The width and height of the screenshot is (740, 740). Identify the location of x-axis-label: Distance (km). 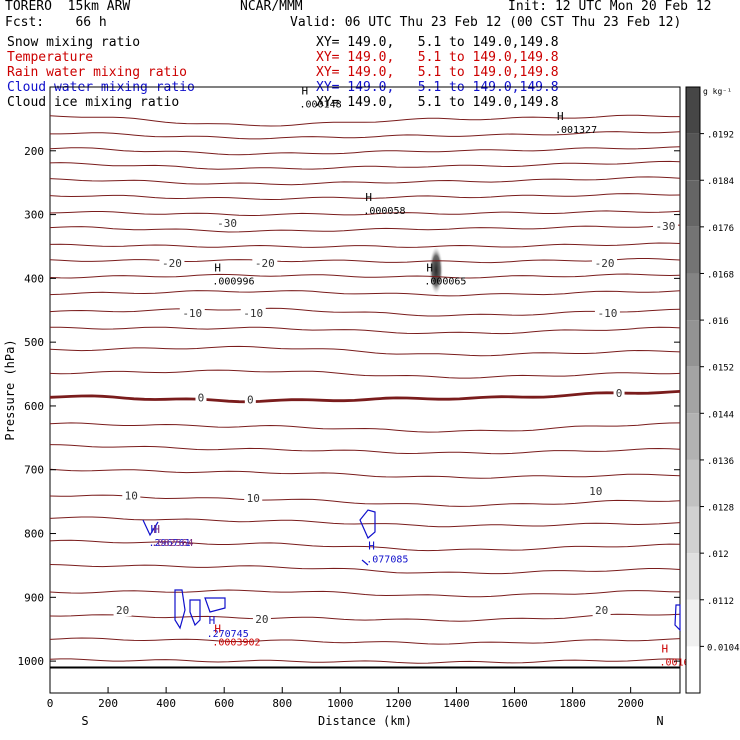
(365, 721).